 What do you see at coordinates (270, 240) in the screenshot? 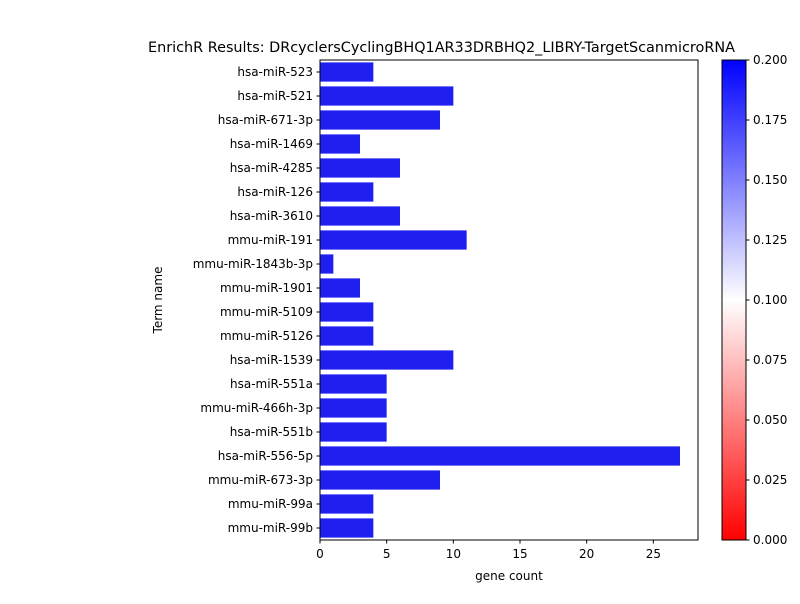
I see `y-tick-label: mmu-miR-191` at bounding box center [270, 240].